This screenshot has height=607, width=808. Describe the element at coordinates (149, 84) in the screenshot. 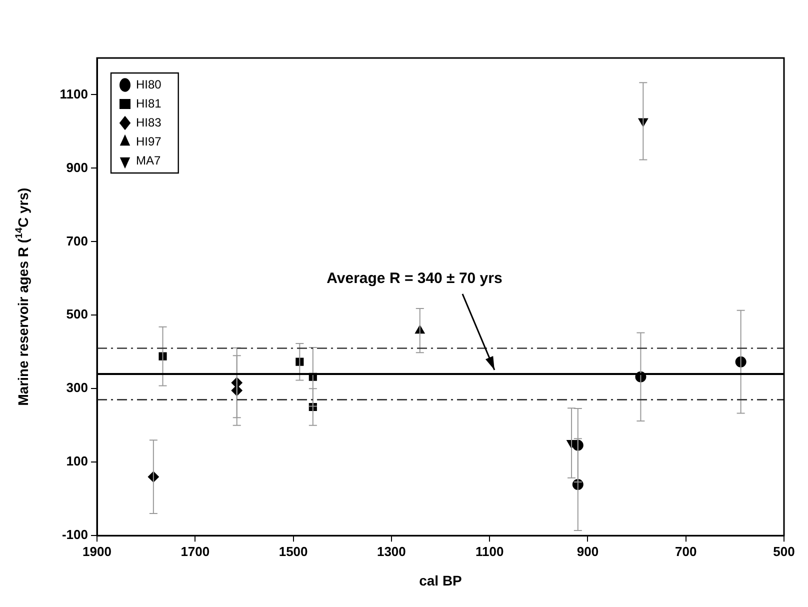

I see `legend-label: HI80` at that location.